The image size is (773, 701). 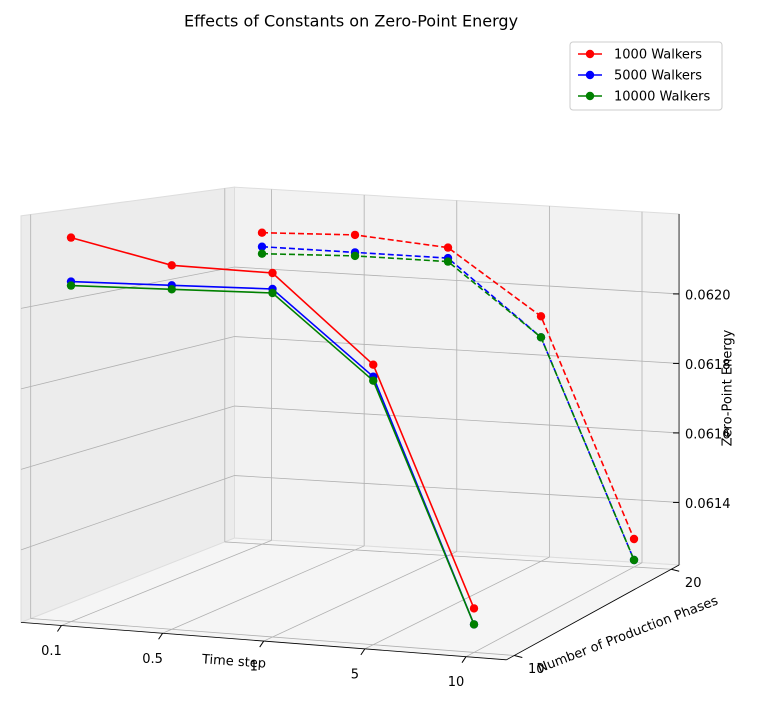 What do you see at coordinates (658, 55) in the screenshot?
I see `legend-label: 1000 Walkers` at bounding box center [658, 55].